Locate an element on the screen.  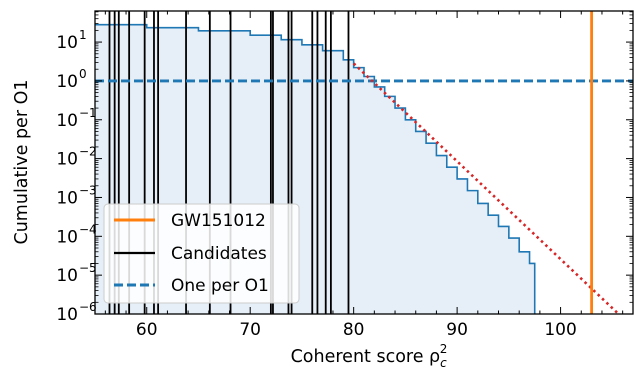
x-axis-label-sup: 2 is located at coordinates (444, 349).